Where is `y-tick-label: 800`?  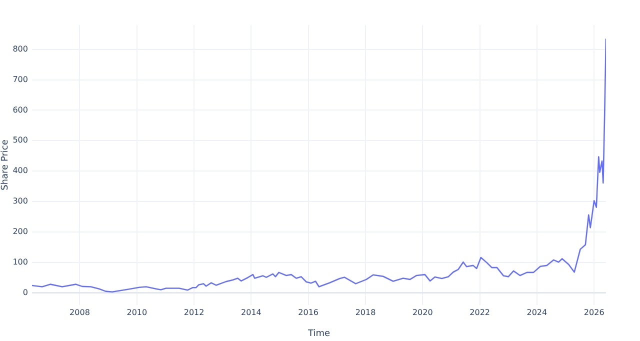 y-tick-label: 800 is located at coordinates (20, 49).